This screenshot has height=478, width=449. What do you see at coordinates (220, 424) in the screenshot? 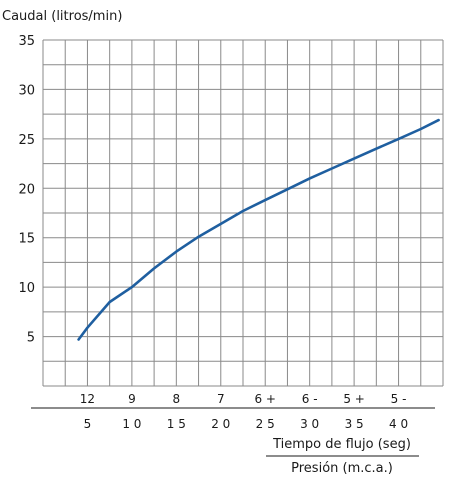
I see `x-tick-label-presion: 2 0` at bounding box center [220, 424].